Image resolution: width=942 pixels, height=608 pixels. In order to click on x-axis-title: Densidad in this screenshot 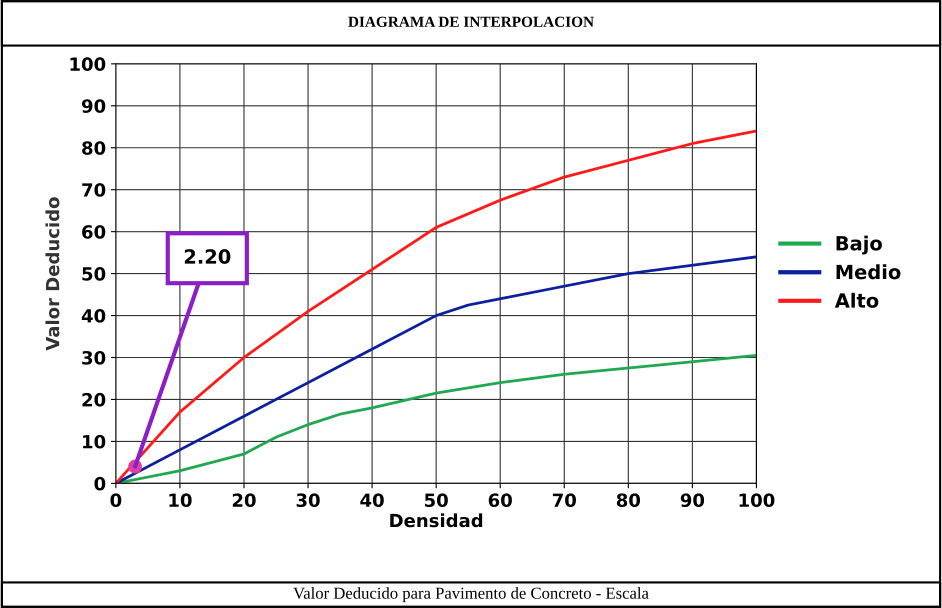, I will do `click(436, 520)`.